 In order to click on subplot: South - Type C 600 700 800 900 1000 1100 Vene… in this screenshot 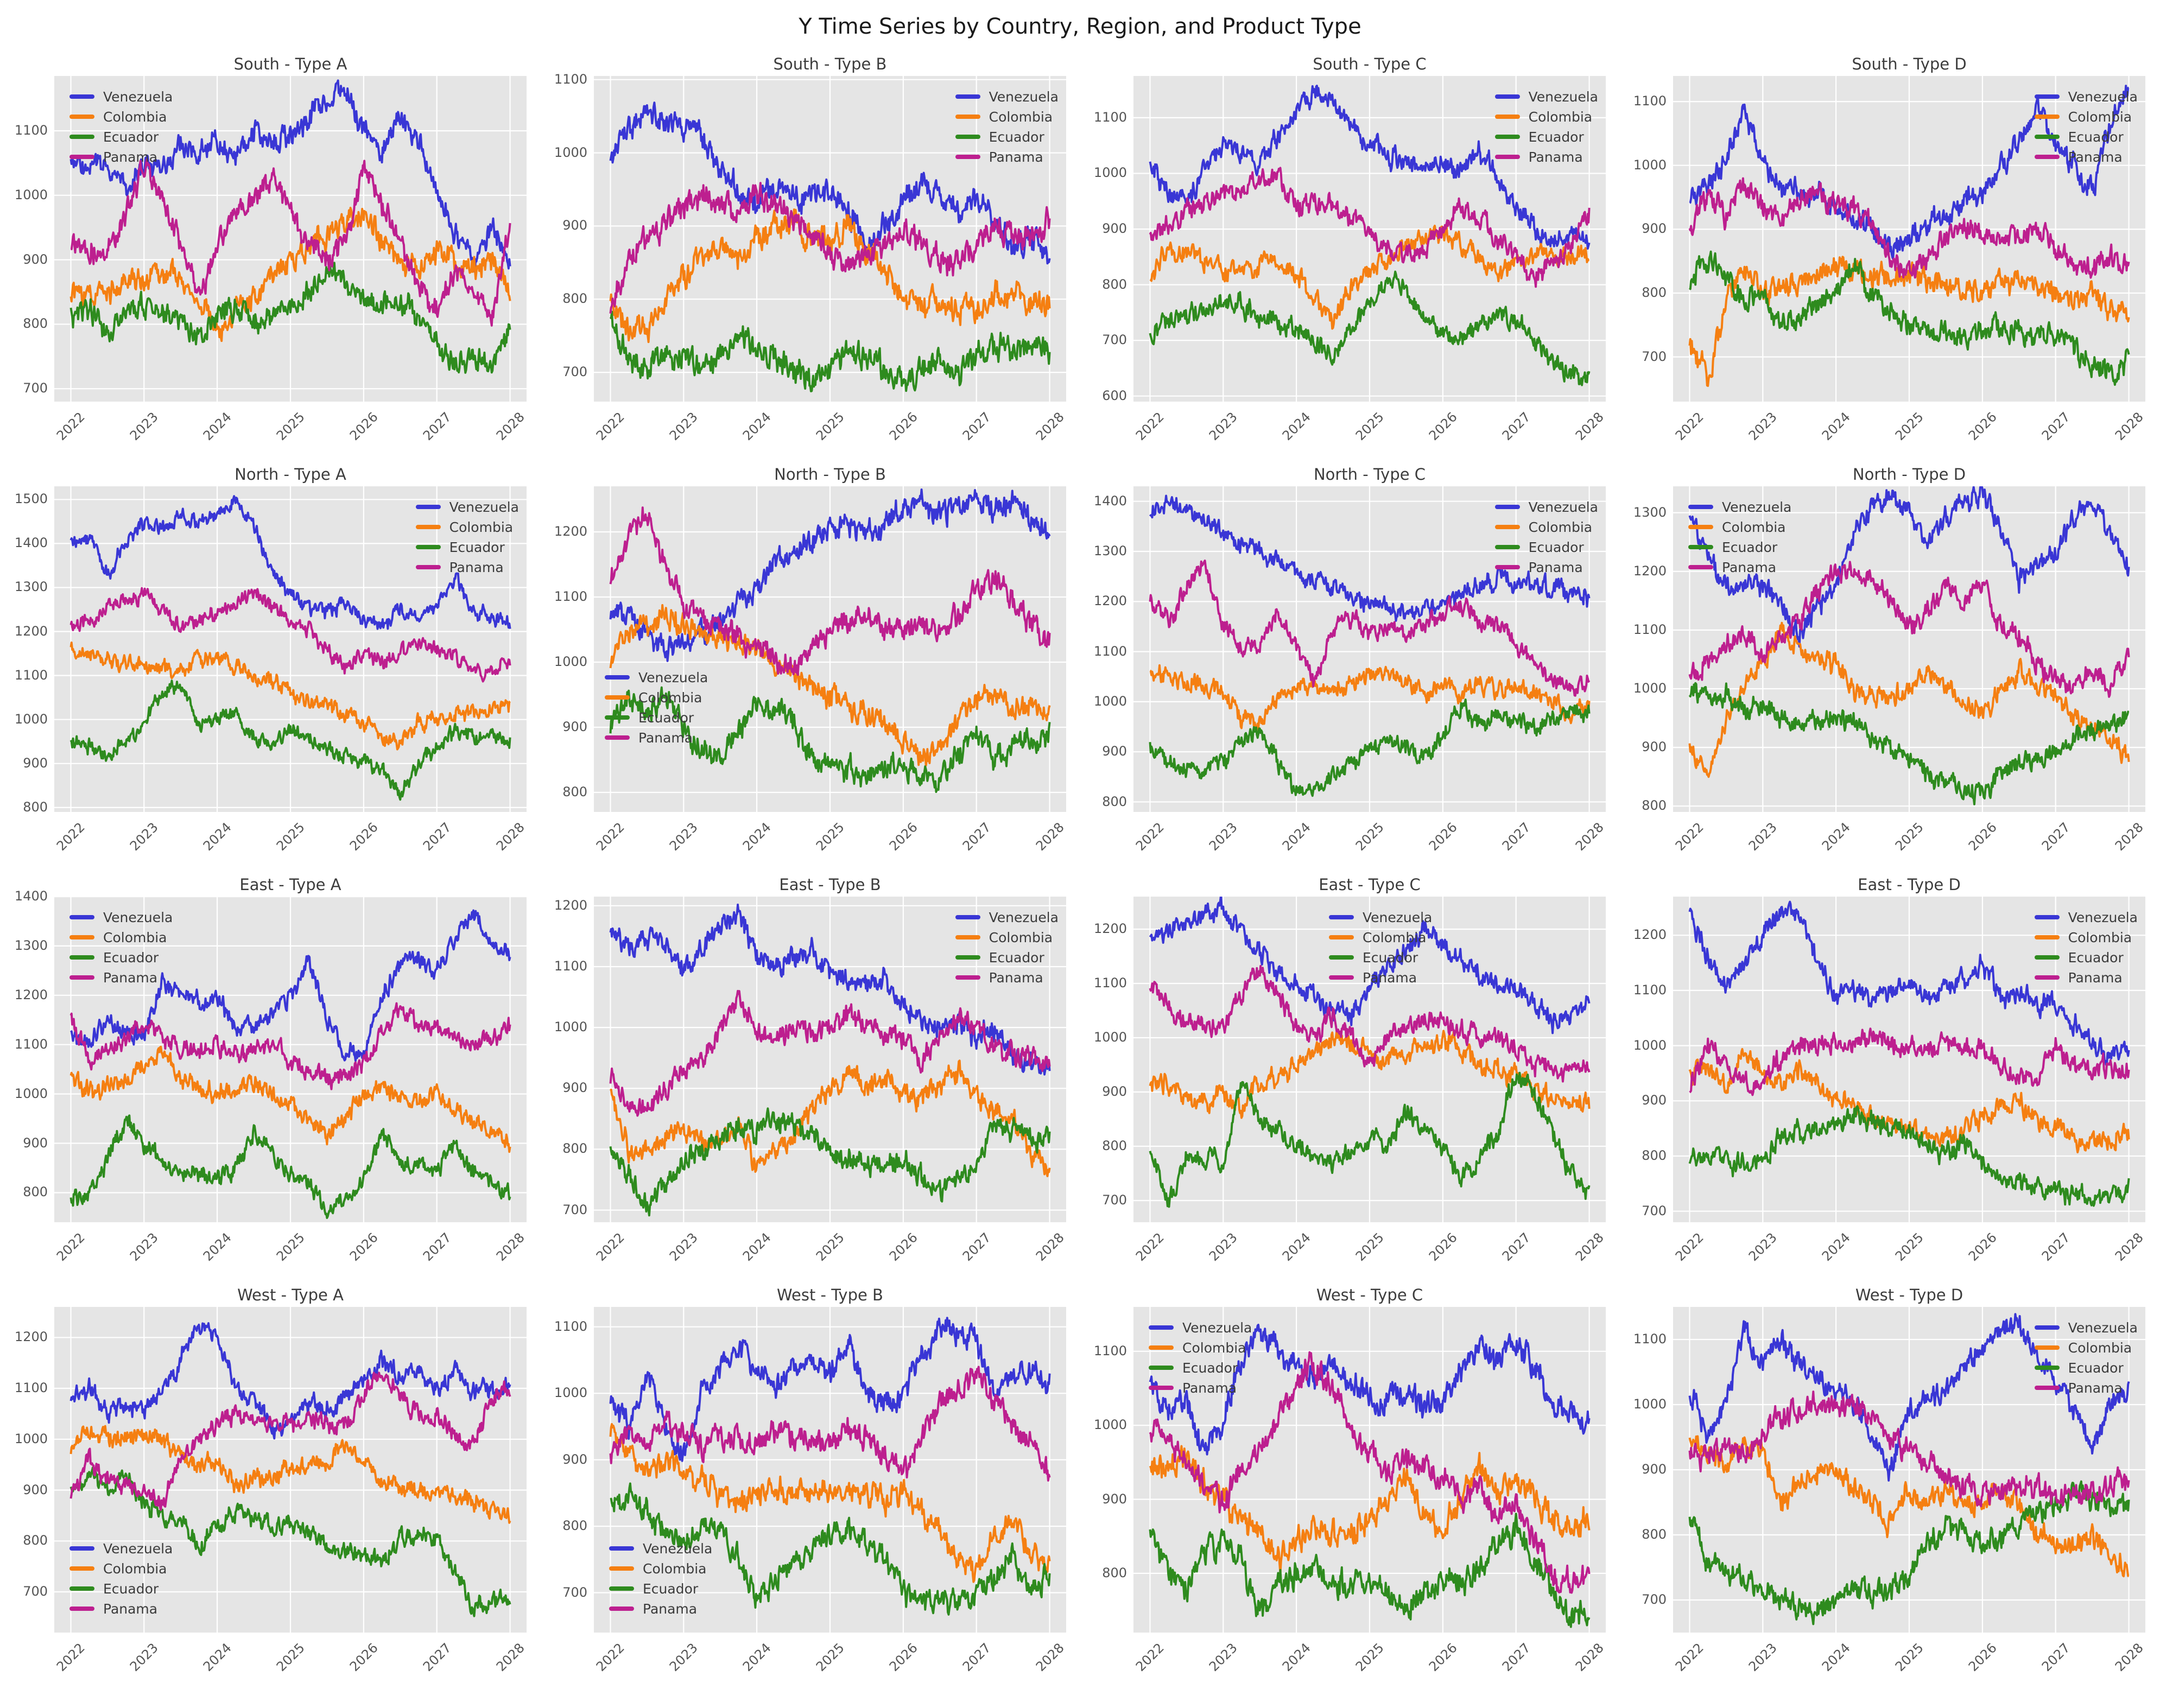, I will do `click(1351, 257)`.